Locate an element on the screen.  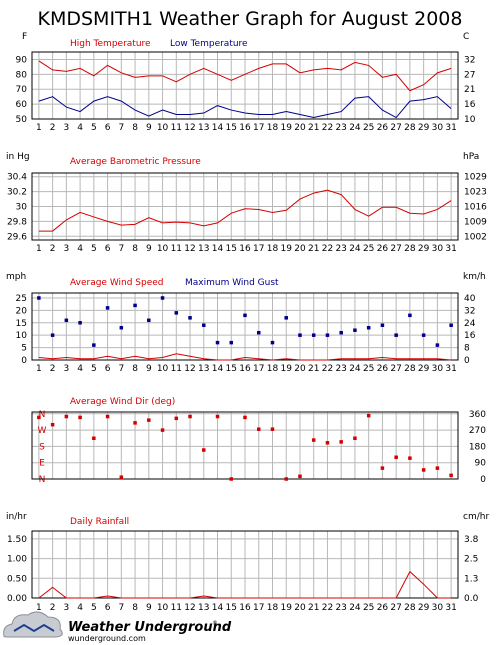
y2-tick-label: 0 is located at coordinates (467, 361).